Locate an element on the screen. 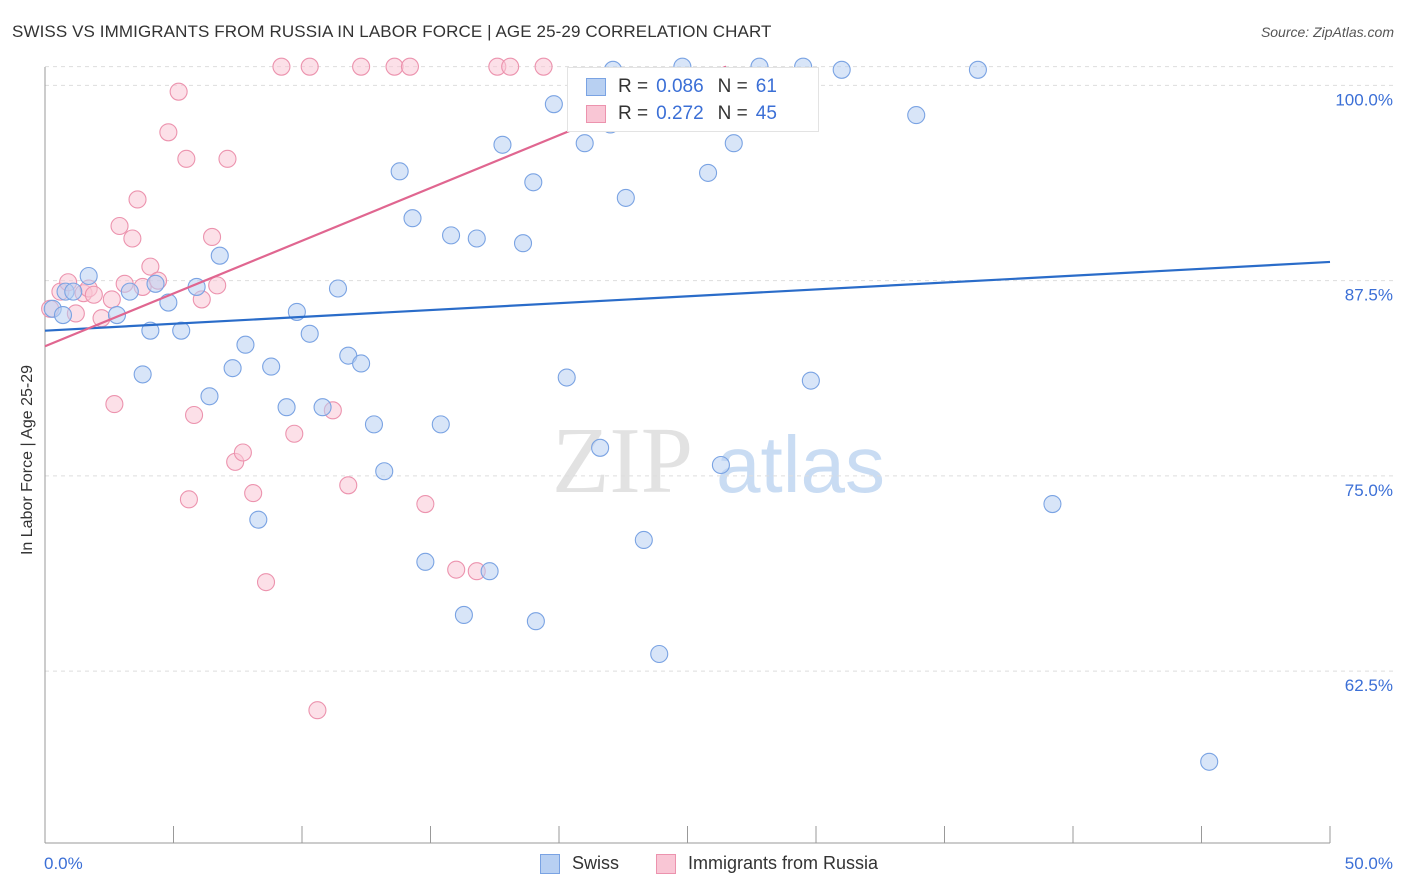 This screenshot has height=892, width=1406. legend-row-swiss: R = 0.086 N = 61 is located at coordinates (688, 87).